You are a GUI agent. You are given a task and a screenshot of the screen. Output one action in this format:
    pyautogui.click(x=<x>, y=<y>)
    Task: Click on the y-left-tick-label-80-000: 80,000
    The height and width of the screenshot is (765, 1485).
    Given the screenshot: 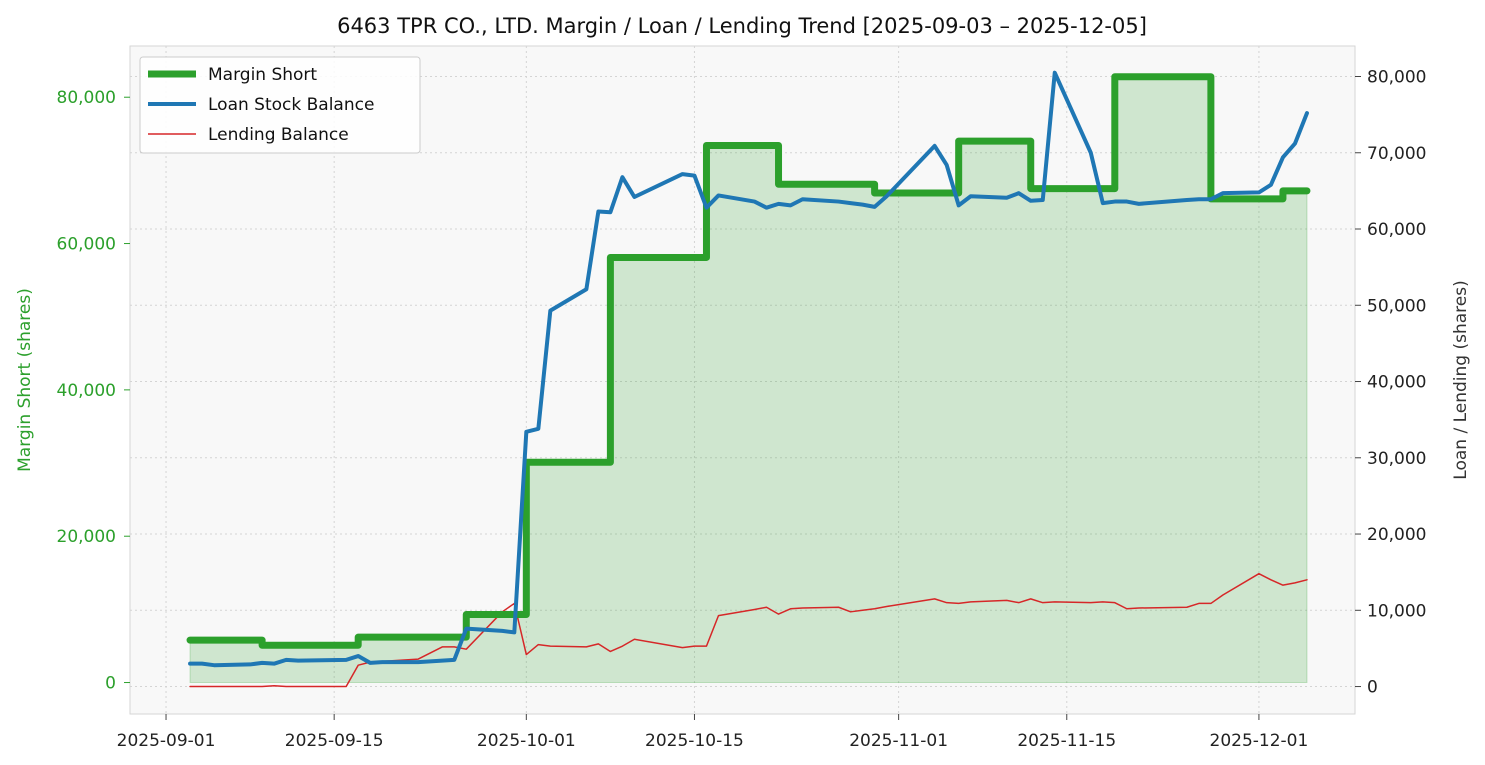 What is the action you would take?
    pyautogui.click(x=86, y=98)
    